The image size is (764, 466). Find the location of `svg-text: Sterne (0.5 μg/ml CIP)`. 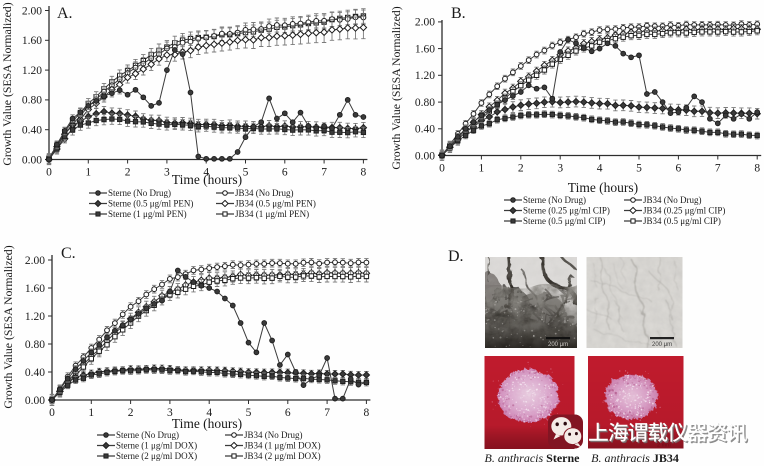

svg-text: Sterne (0.5 μg/ml CIP) is located at coordinates (564, 221).